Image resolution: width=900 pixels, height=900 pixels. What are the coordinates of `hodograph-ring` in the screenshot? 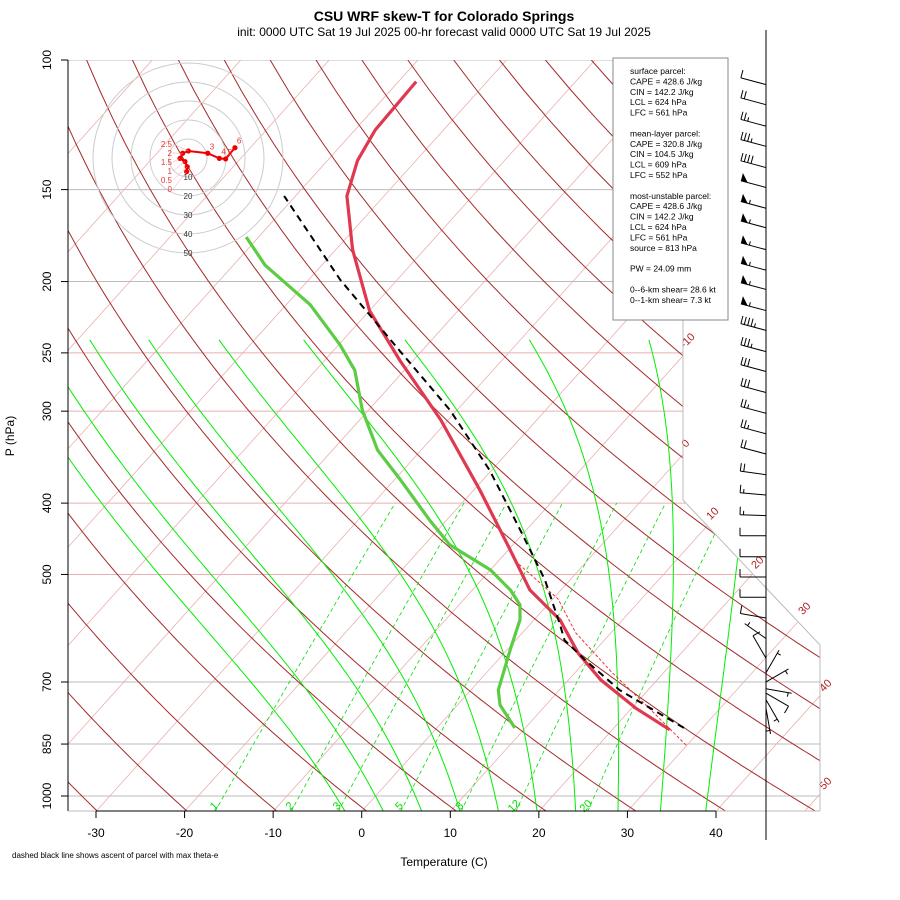 It's located at (188, 158).